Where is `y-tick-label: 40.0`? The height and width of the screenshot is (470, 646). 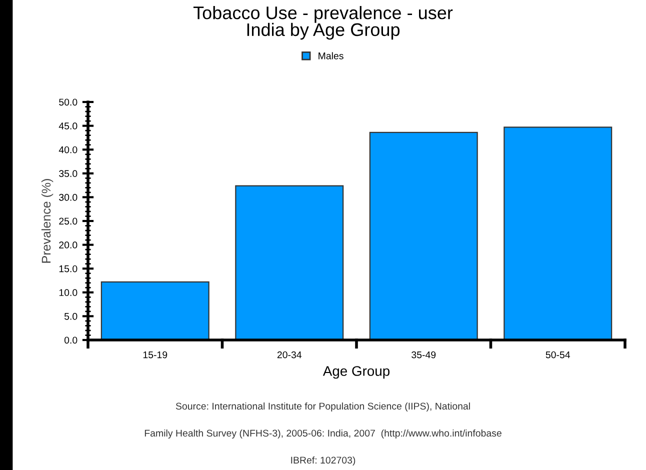
y-tick-label: 40.0 is located at coordinates (68, 150).